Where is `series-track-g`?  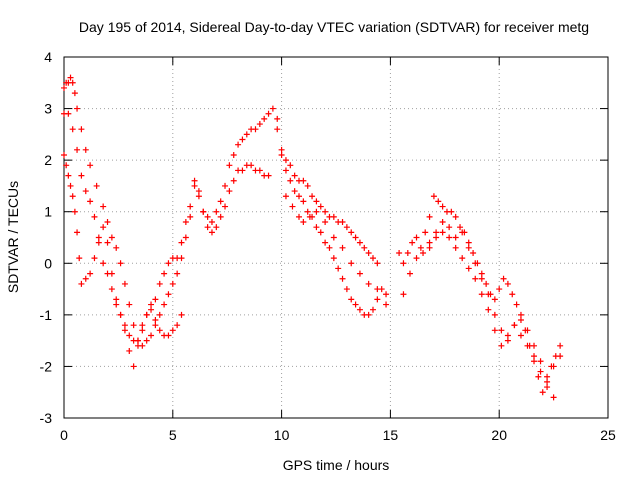 series-track-g is located at coordinates (480, 294).